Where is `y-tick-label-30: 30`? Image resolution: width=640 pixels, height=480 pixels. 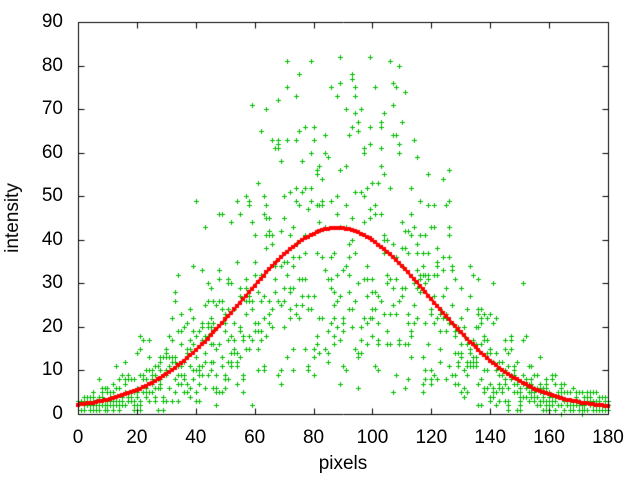
y-tick-label-30: 30 is located at coordinates (52, 283).